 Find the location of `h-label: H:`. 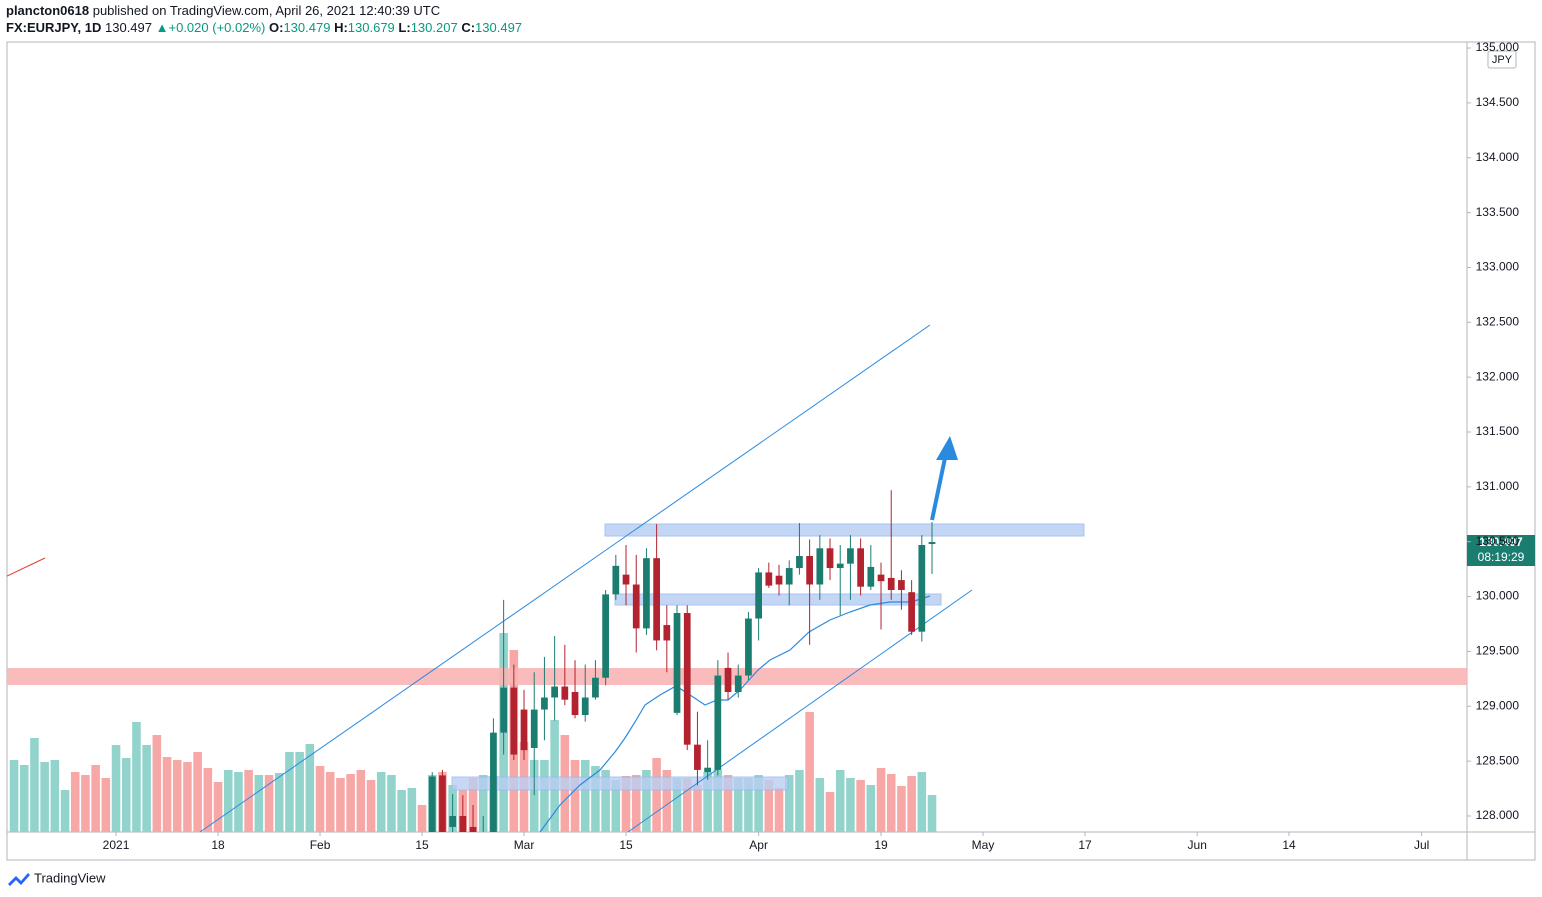

h-label: H: is located at coordinates (341, 27).